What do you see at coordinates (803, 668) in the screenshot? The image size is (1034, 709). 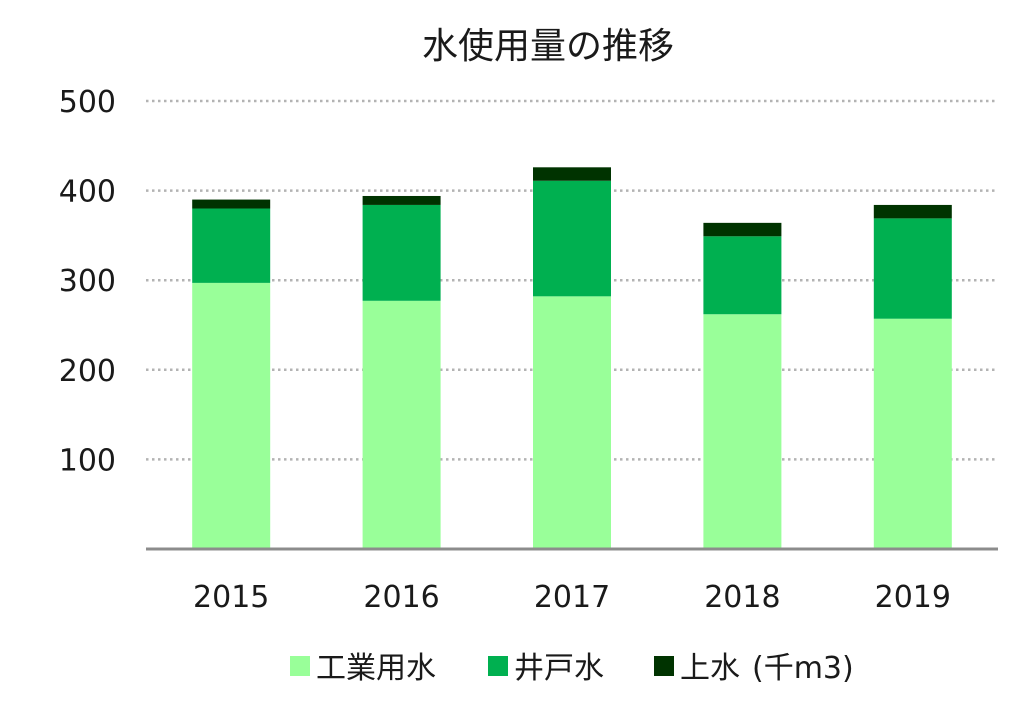 I see `unit-note: (千m3)` at bounding box center [803, 668].